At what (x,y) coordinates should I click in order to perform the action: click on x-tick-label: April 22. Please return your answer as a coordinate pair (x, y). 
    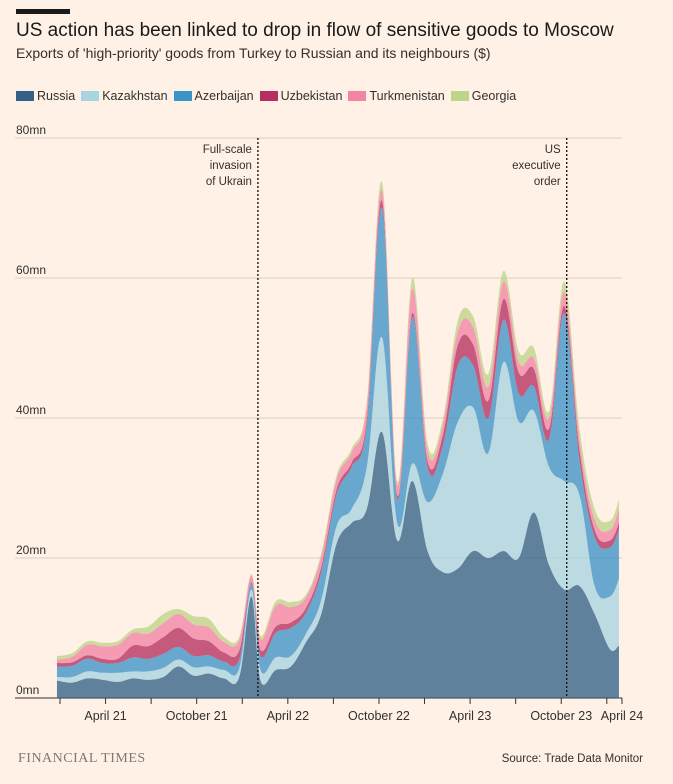
    Looking at the image, I should click on (288, 716).